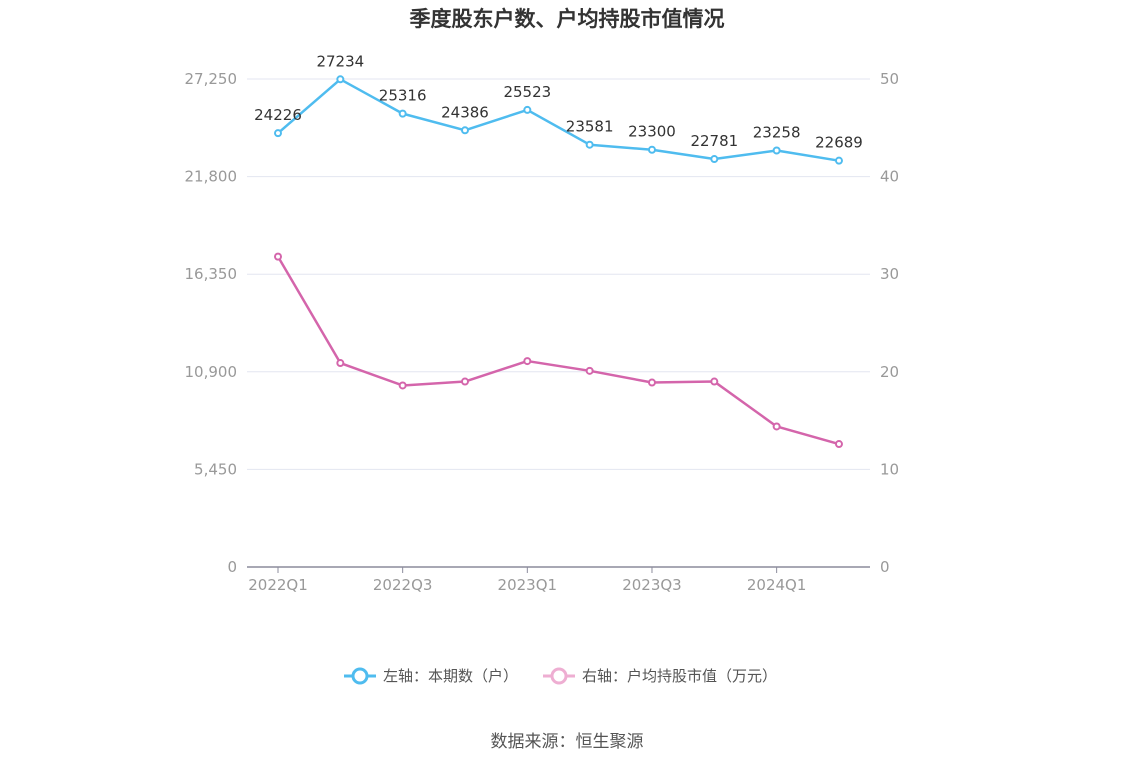 The height and width of the screenshot is (766, 1134). Describe the element at coordinates (278, 585) in the screenshot. I see `x-tick-label: 2022Q1` at that location.